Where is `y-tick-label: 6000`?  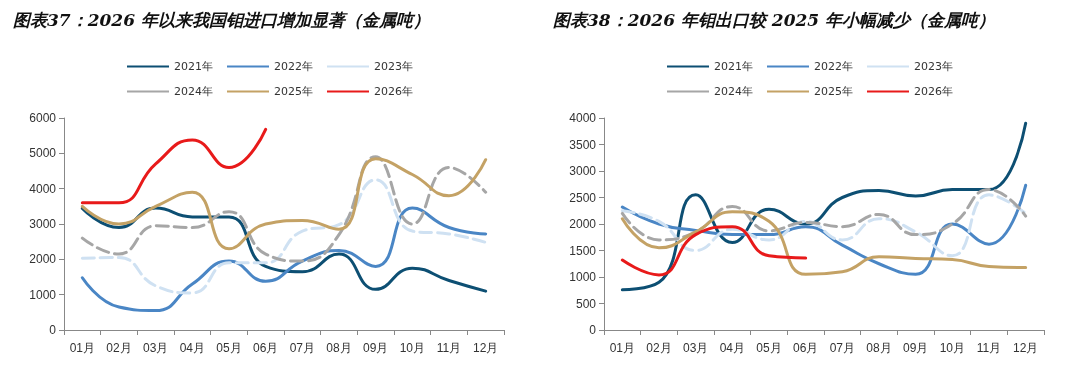 y-tick-label: 6000 is located at coordinates (43, 118).